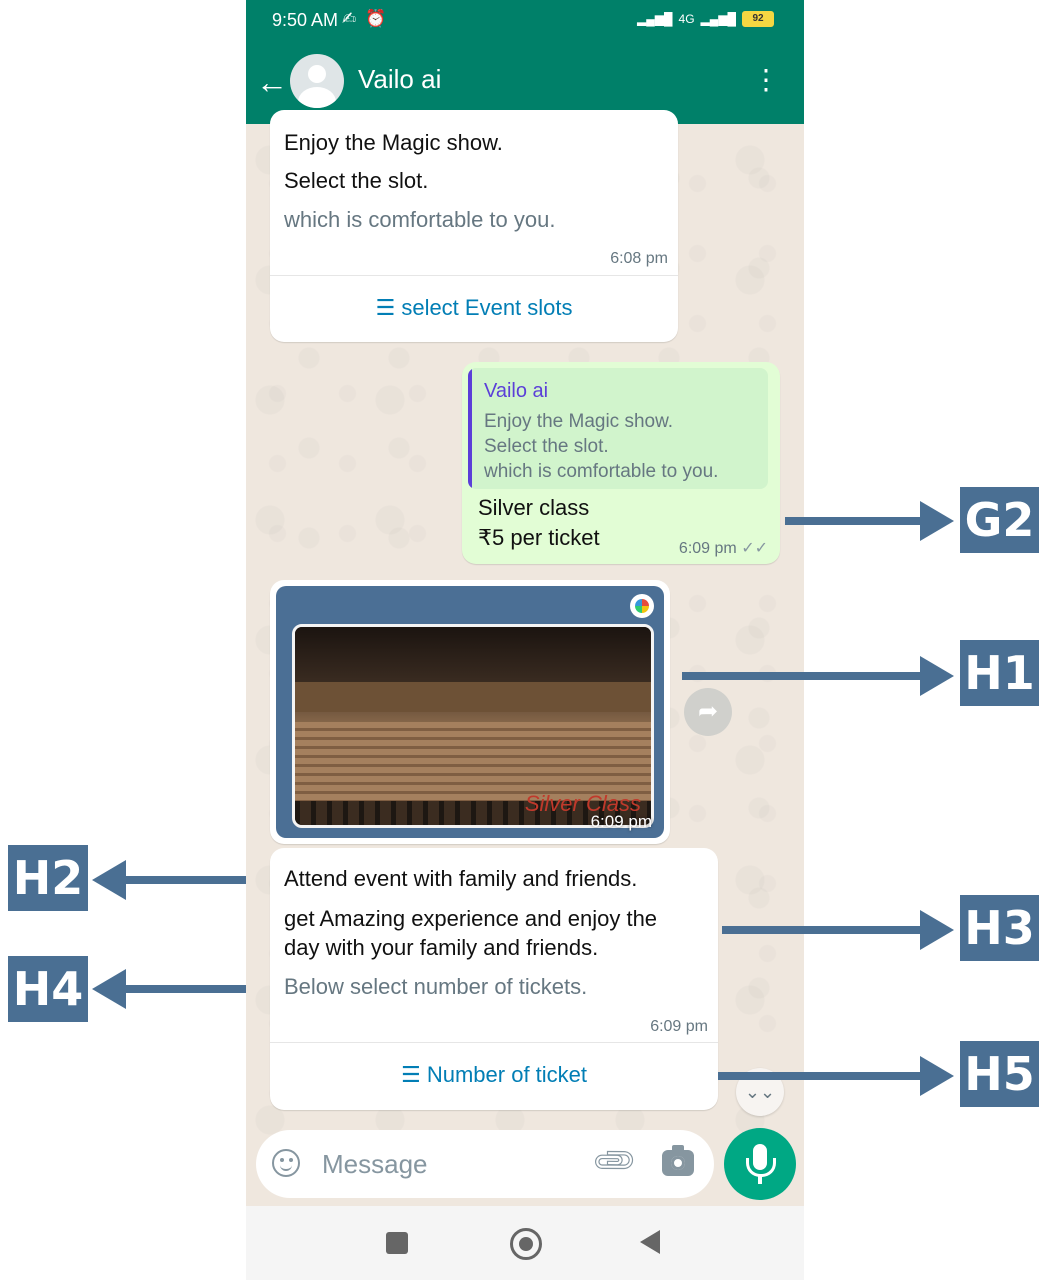 The image size is (1050, 1280). Describe the element at coordinates (441, 947) in the screenshot. I see `message-body: day with your family and friends.` at that location.